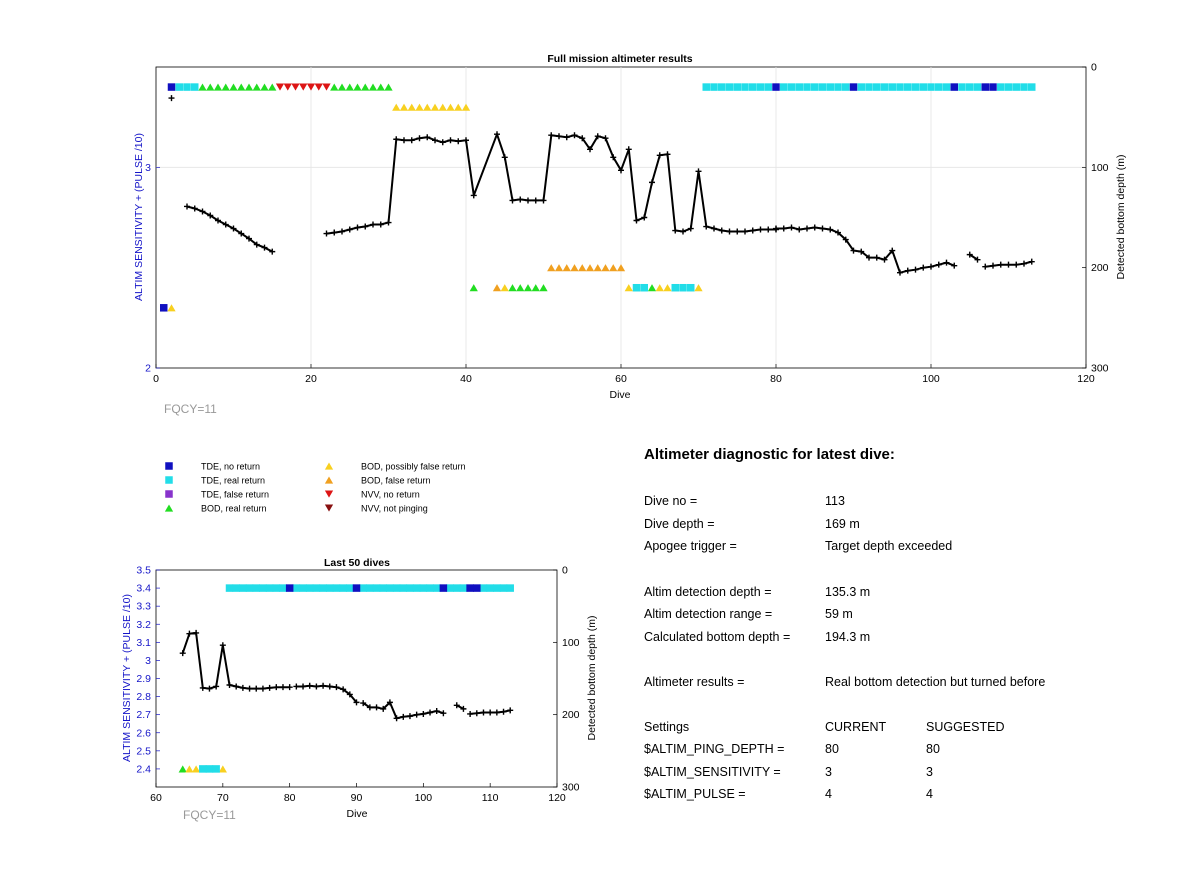 The height and width of the screenshot is (885, 1200). What do you see at coordinates (143, 643) in the screenshot?
I see `left-tick-label: 3.1` at bounding box center [143, 643].